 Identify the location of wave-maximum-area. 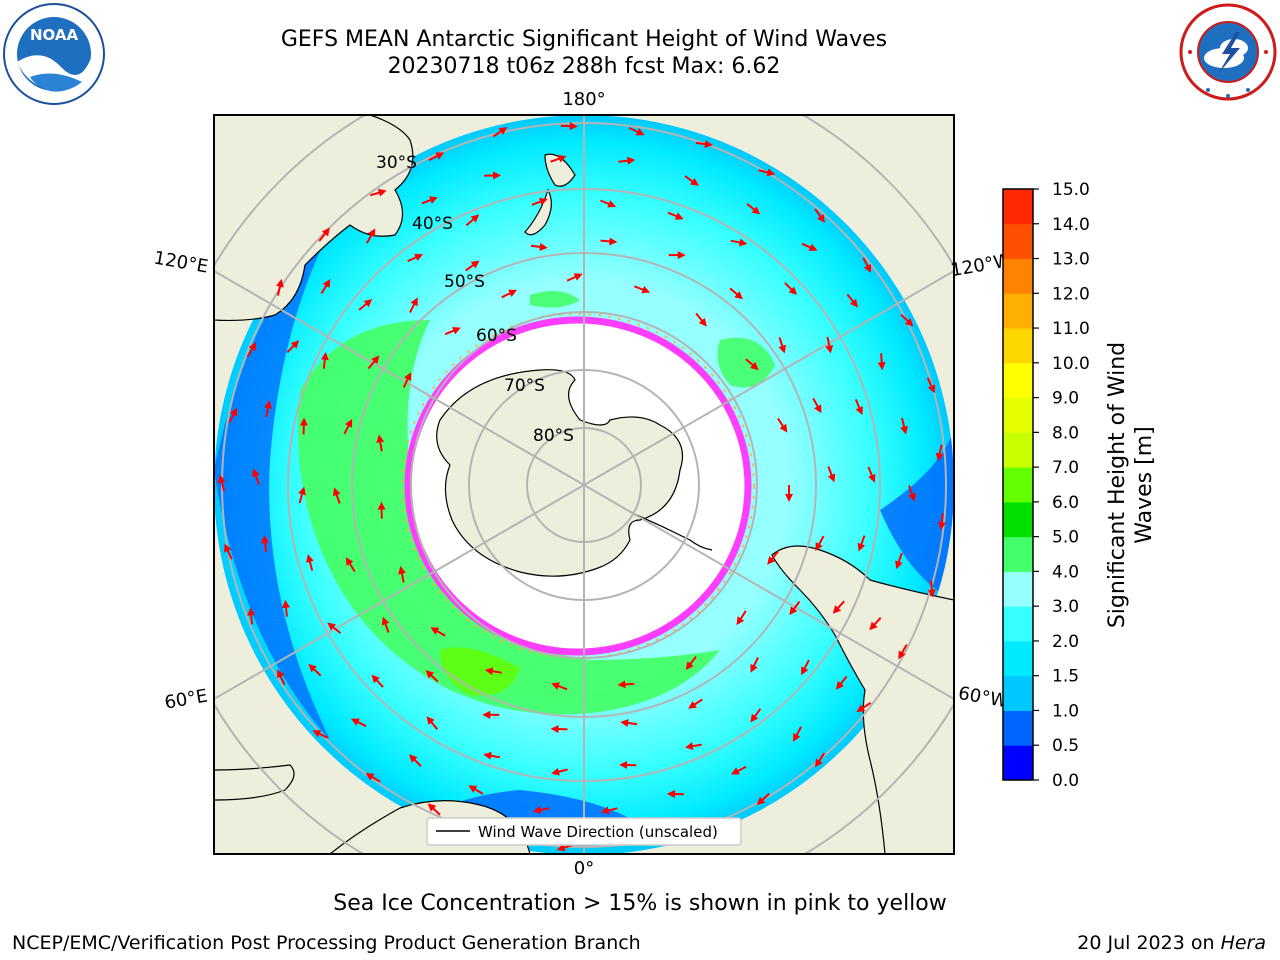
(480, 671).